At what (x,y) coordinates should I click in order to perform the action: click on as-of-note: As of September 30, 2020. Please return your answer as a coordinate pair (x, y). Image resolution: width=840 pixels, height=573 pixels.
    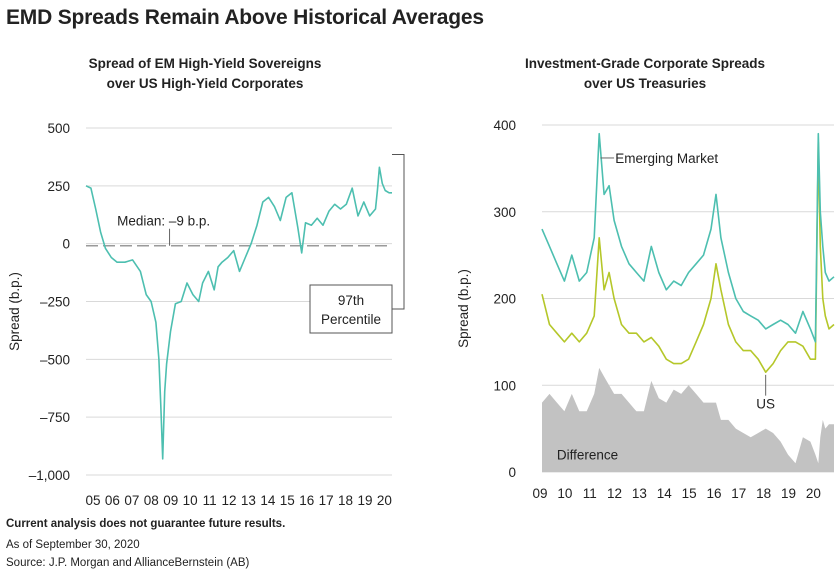
    Looking at the image, I should click on (73, 545).